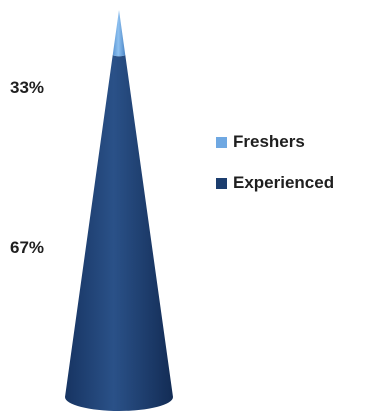 The image size is (367, 418). What do you see at coordinates (27, 247) in the screenshot?
I see `data-label-experienced: 67%` at bounding box center [27, 247].